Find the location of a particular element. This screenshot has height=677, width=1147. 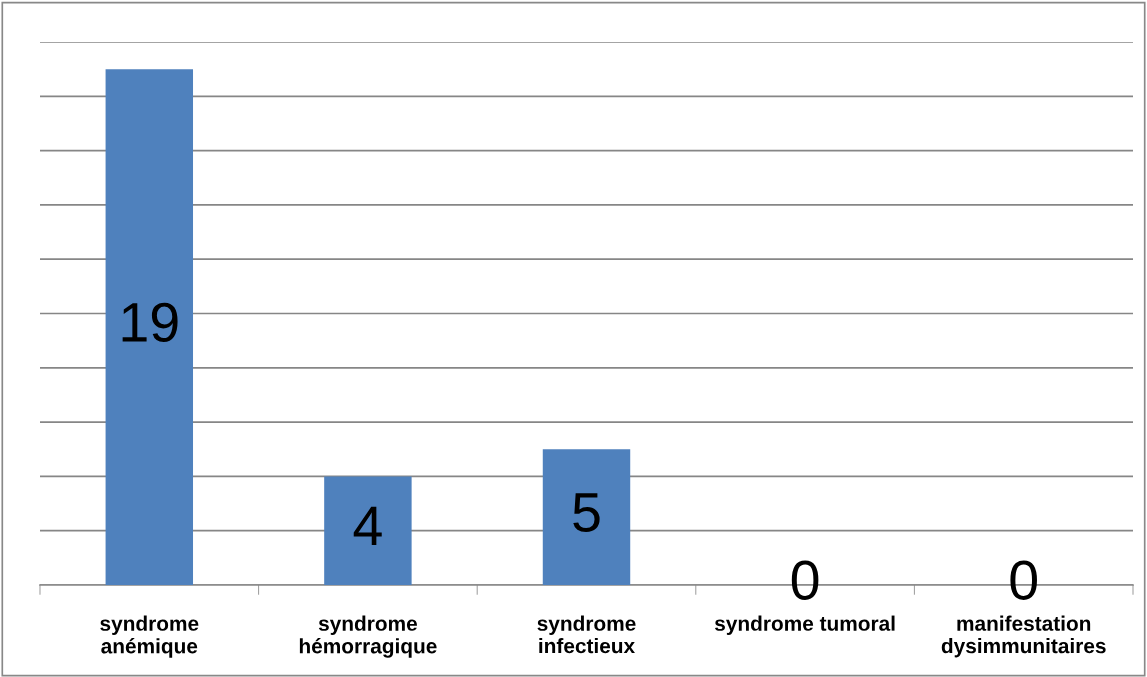

data-label: 19 is located at coordinates (150, 322).